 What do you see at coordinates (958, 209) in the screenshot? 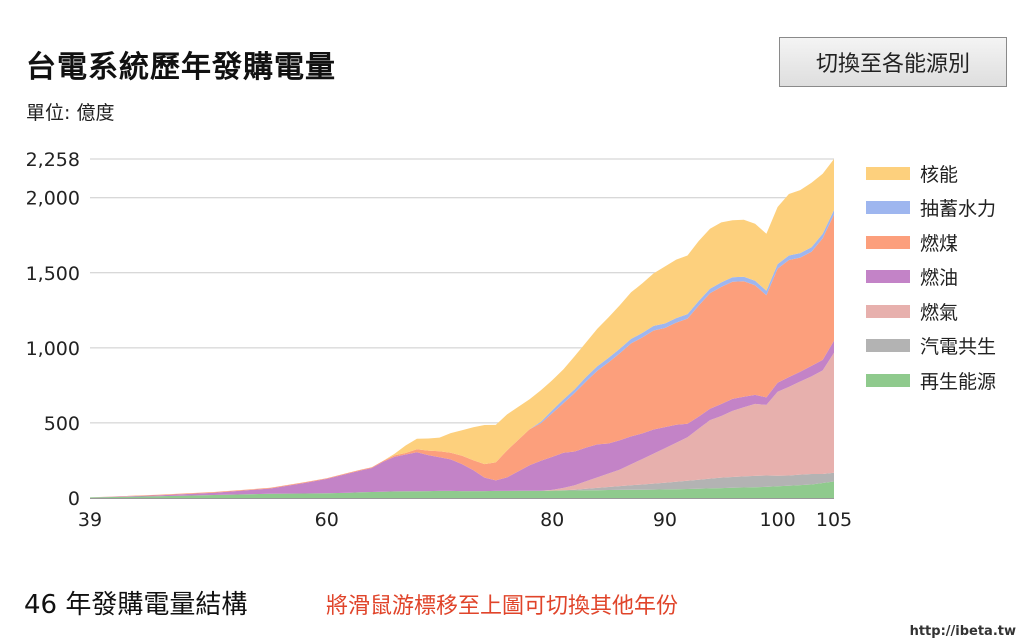
I see `legend-label: 抽蓄水力` at bounding box center [958, 209].